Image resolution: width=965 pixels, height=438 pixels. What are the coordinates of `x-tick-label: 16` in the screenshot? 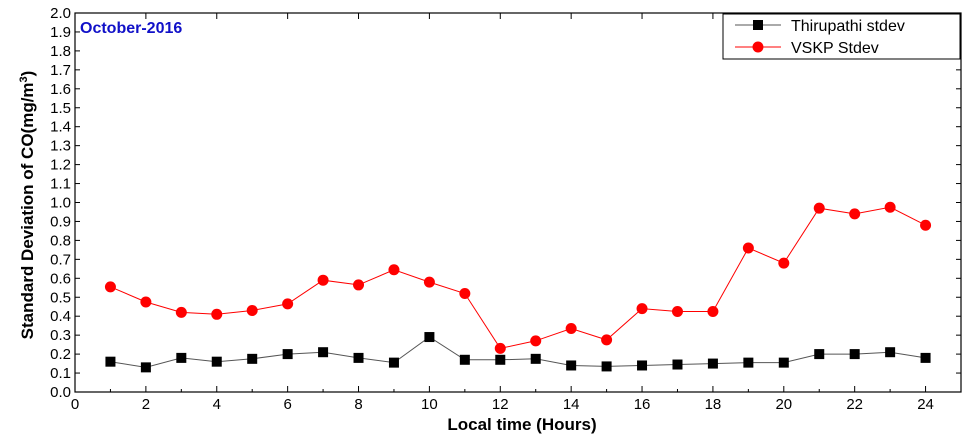 It's located at (642, 404).